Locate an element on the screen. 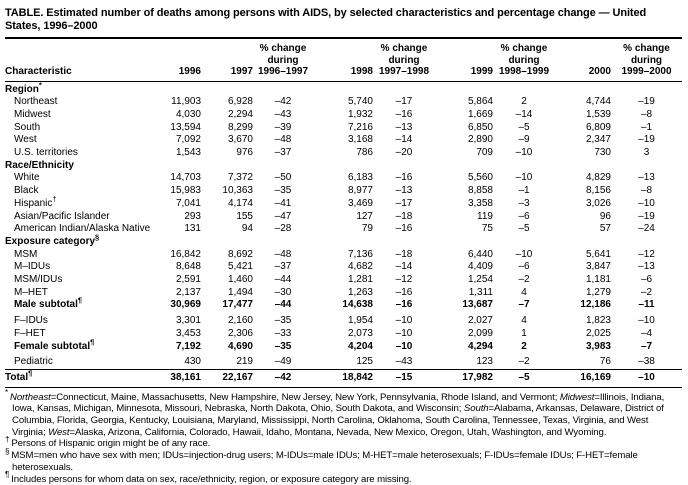  cell-value: 5,421 is located at coordinates (240, 267).